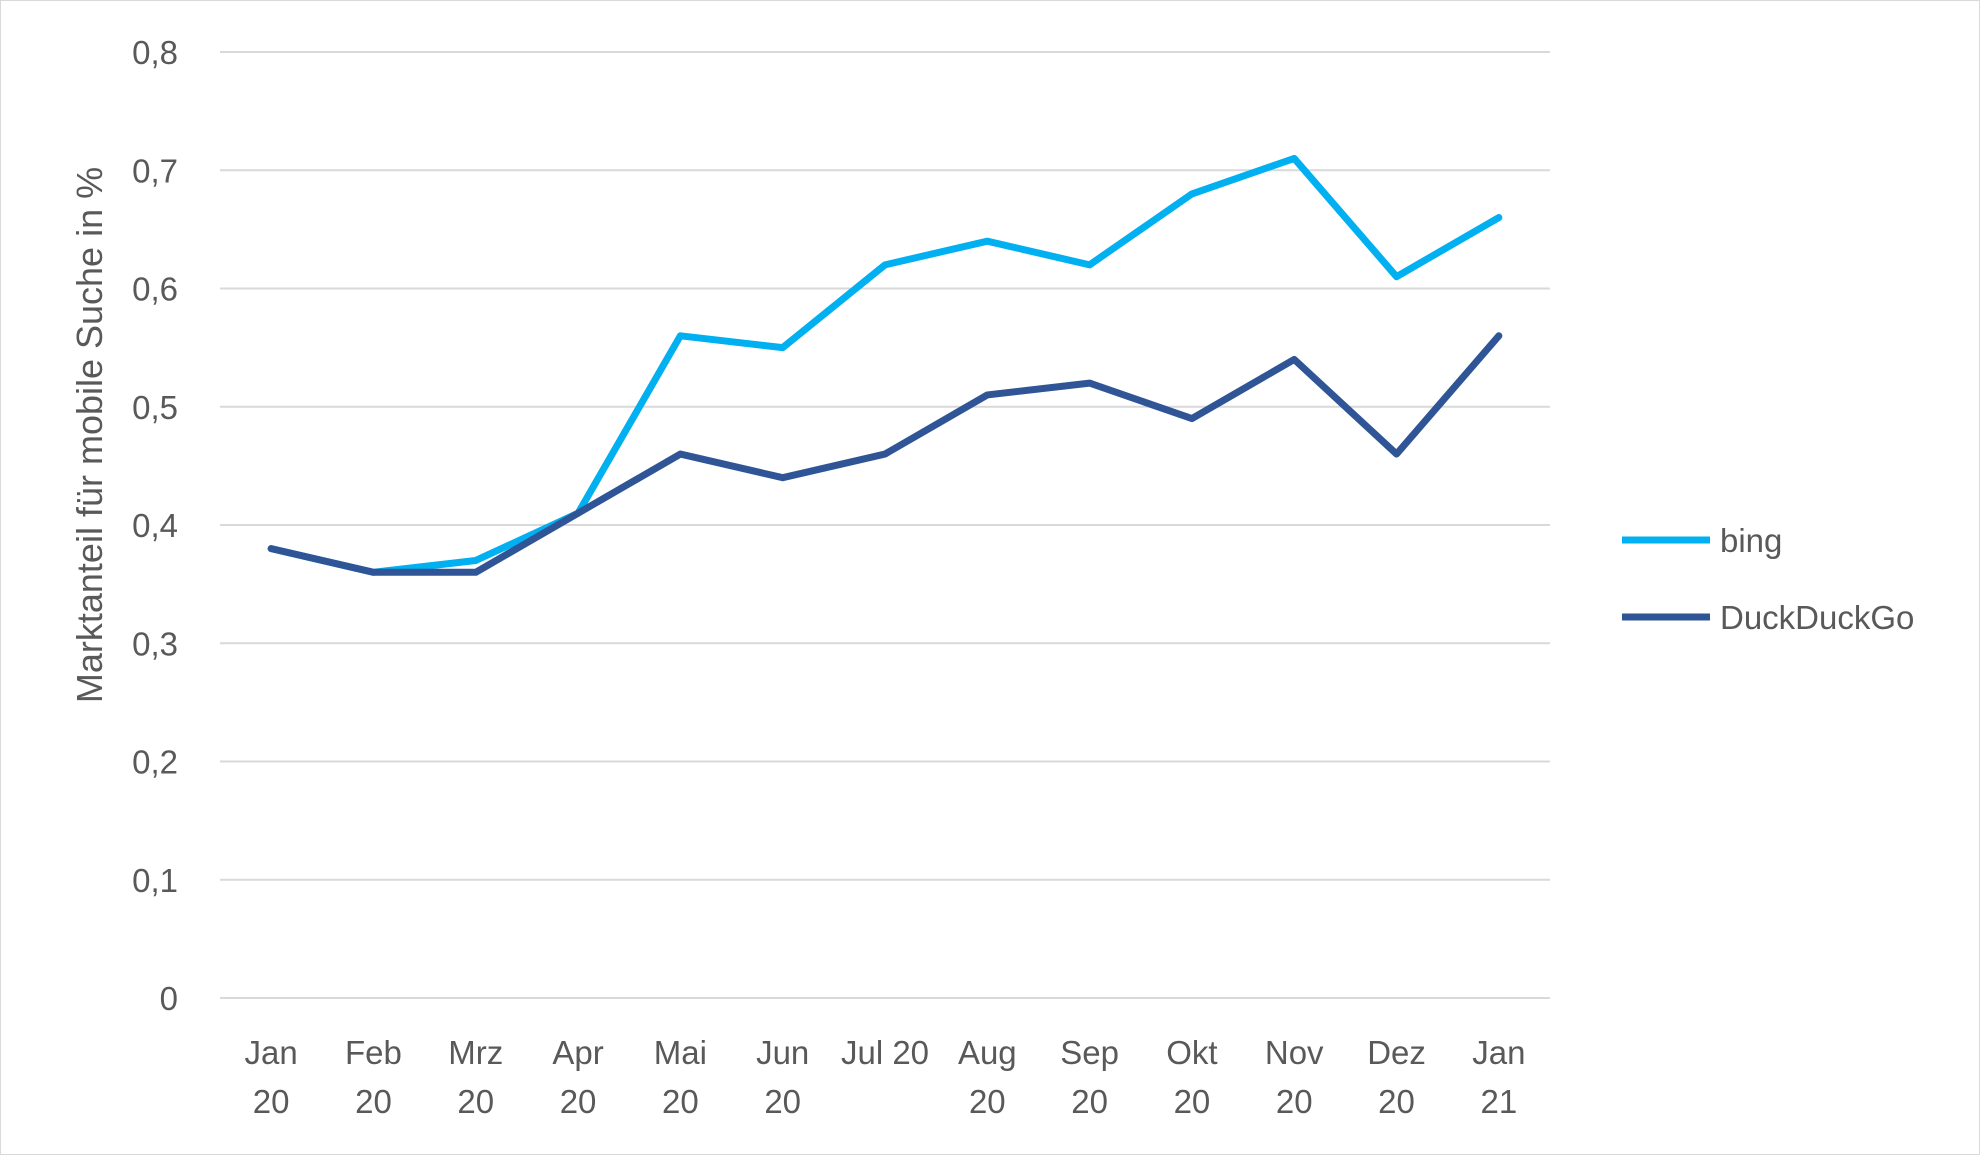  Describe the element at coordinates (155, 170) in the screenshot. I see `y-tick-label: 0,7` at that location.